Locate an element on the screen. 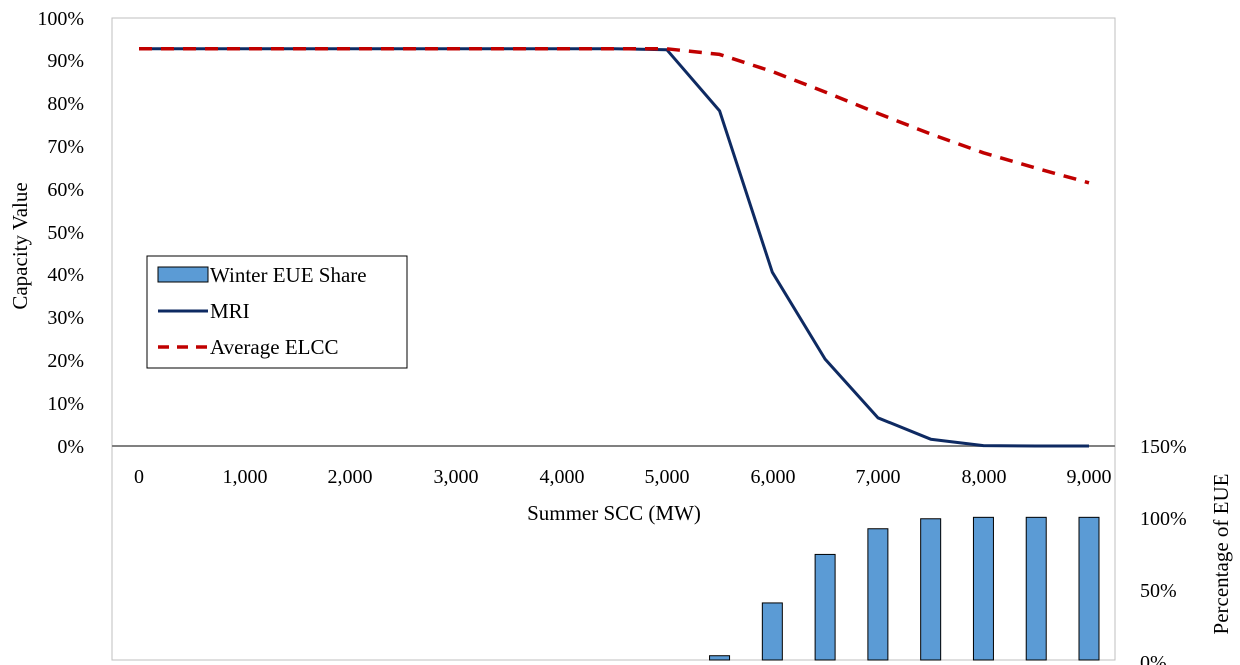  x-tick: 5,000 is located at coordinates (667, 477).